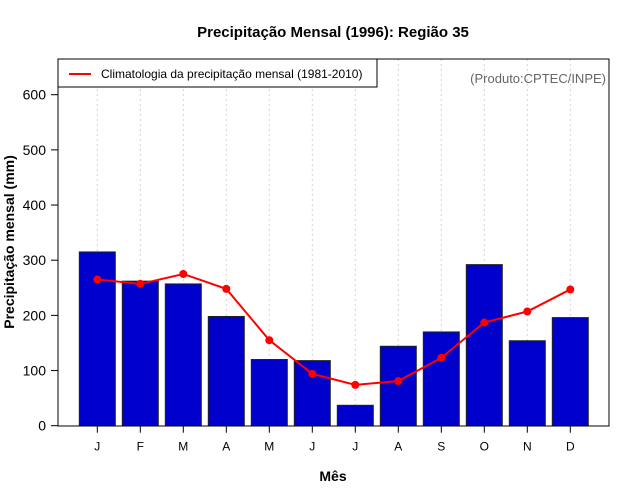 This screenshot has height=500, width=640. I want to click on chart-title: Precipitação Mensal (1996): Região 35, so click(333, 32).